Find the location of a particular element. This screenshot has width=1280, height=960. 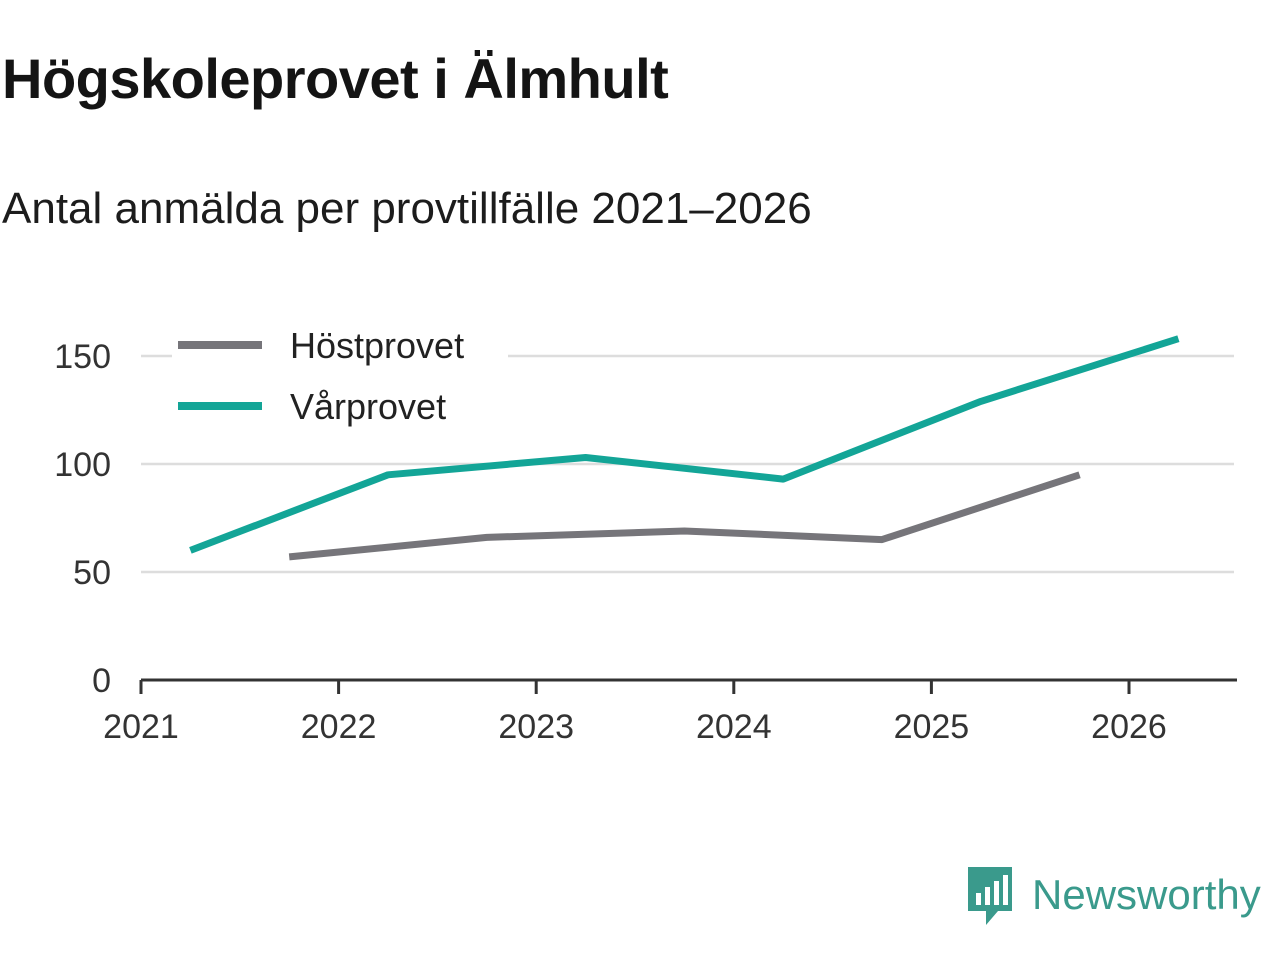

chart-title: Högskoleprovet i Älmhult is located at coordinates (335, 78).